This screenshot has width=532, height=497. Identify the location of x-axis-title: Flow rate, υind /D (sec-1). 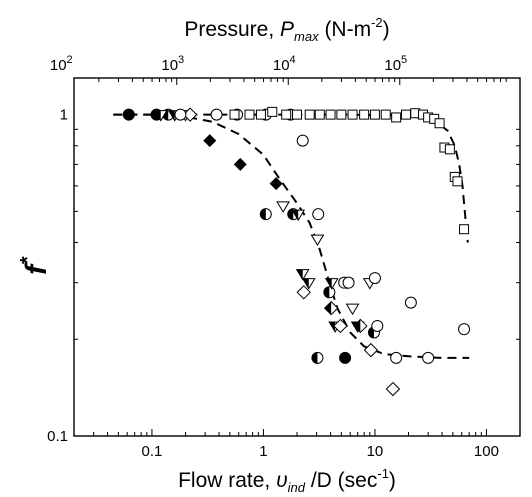
(287, 480).